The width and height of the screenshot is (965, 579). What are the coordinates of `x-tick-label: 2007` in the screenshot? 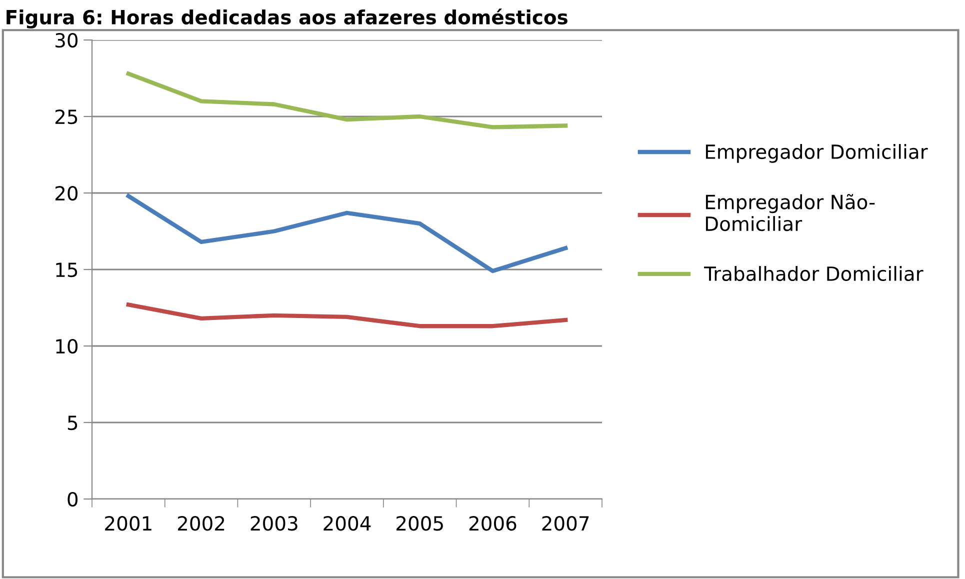 It's located at (565, 523).